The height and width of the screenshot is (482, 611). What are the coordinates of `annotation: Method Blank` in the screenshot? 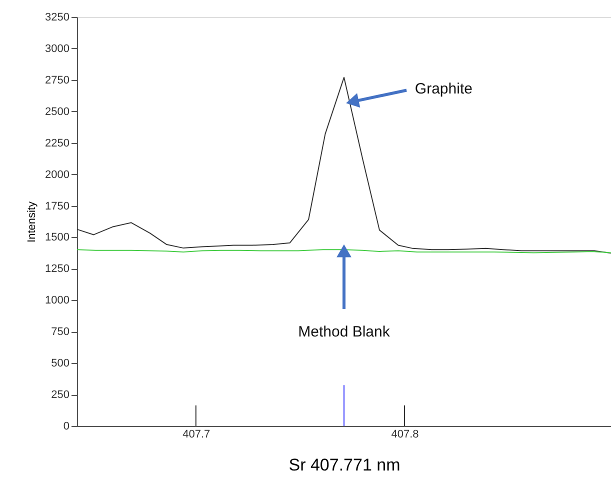 It's located at (344, 332).